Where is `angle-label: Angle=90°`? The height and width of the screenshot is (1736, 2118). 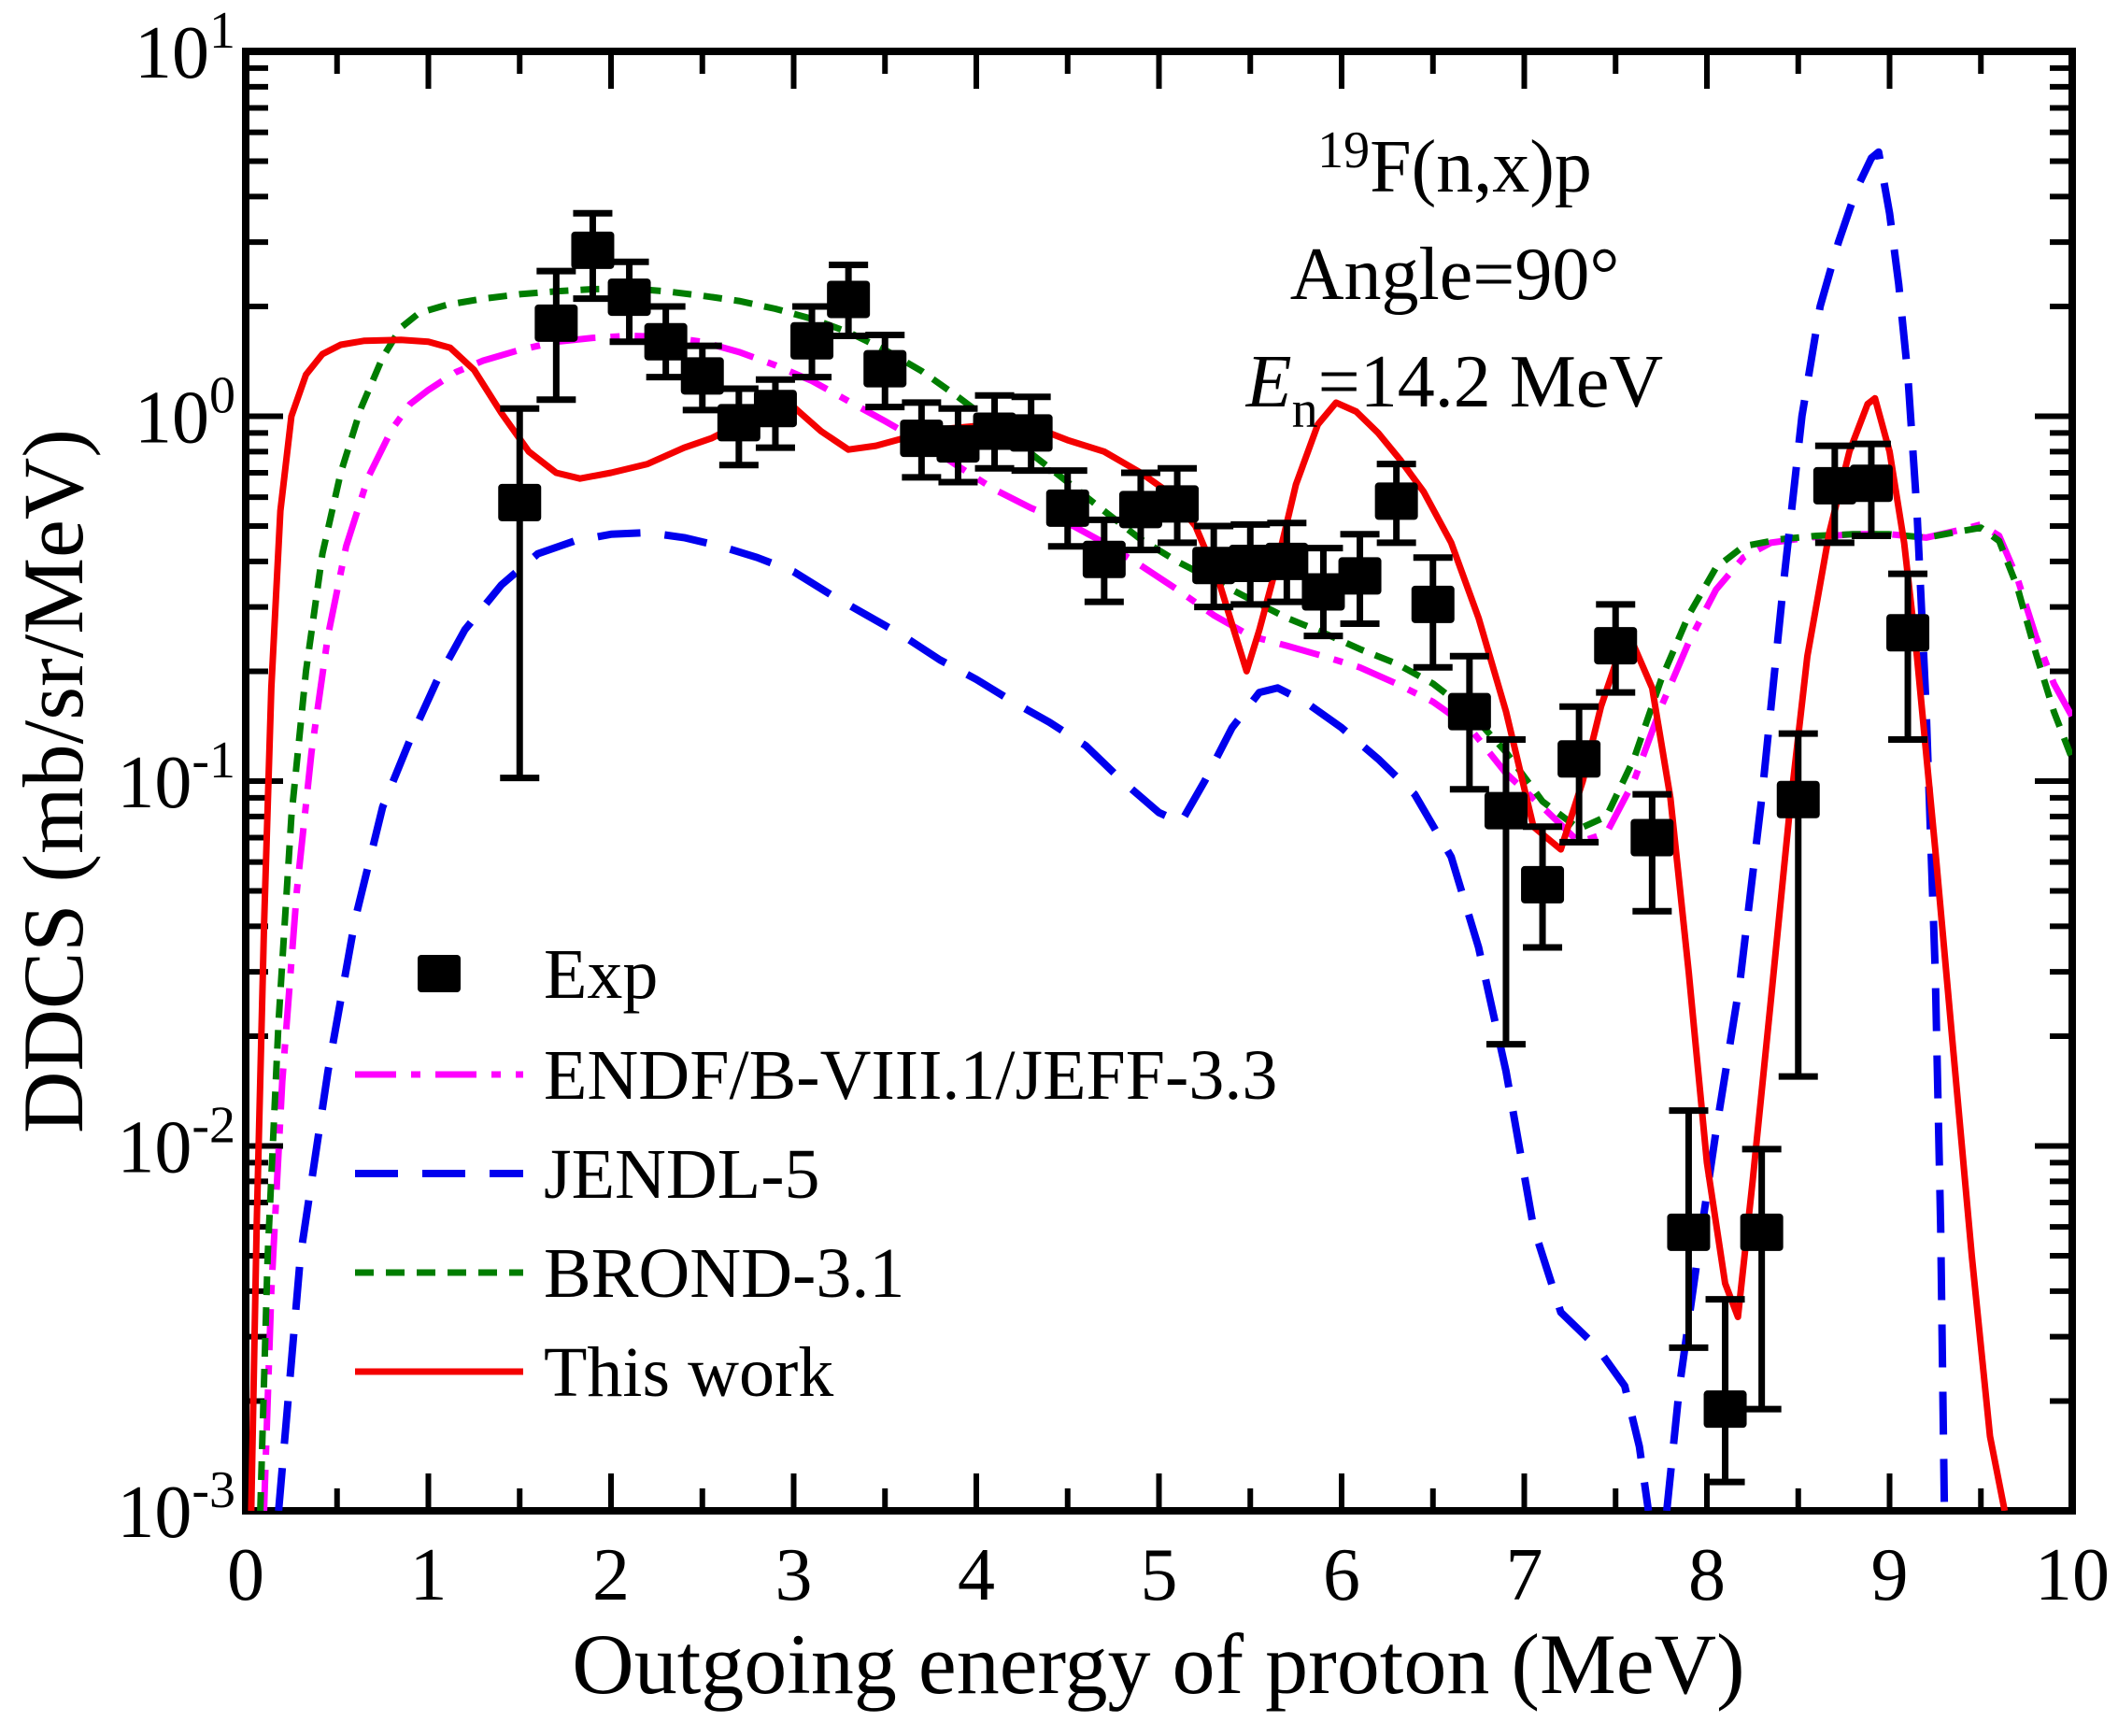
angle-label: Angle=90° is located at coordinates (1455, 275).